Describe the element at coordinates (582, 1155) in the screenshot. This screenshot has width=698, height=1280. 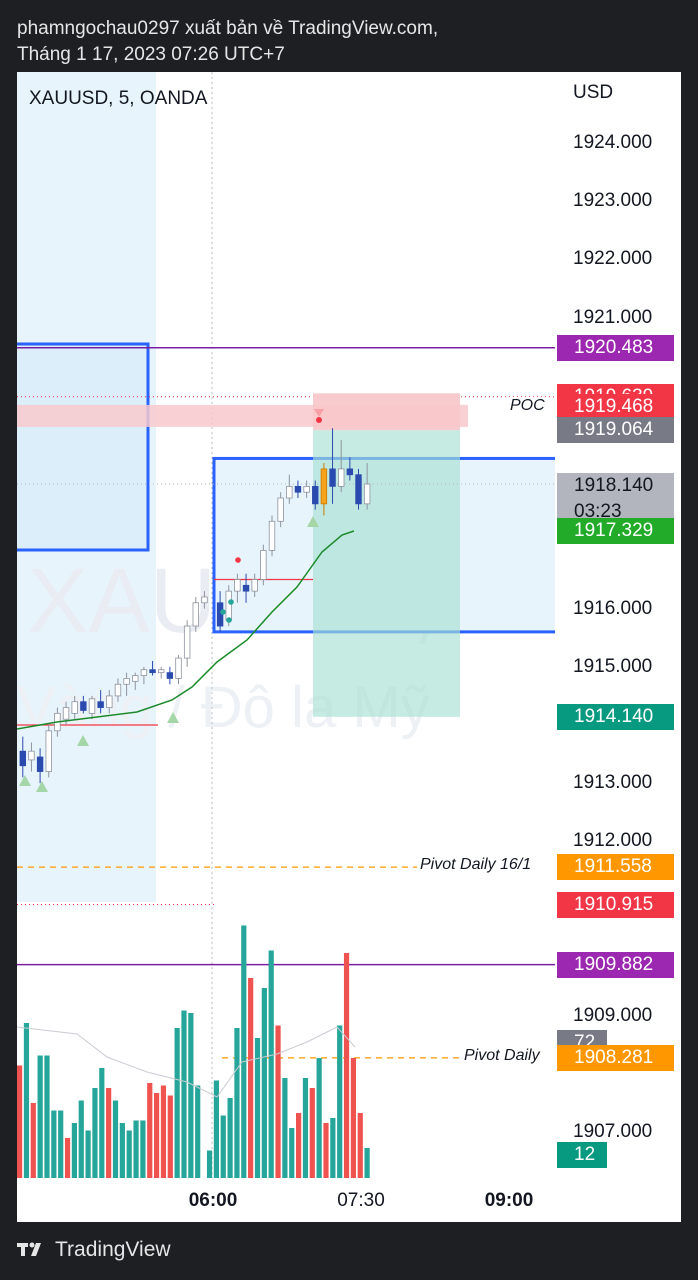
I see `price-badge: 12` at that location.